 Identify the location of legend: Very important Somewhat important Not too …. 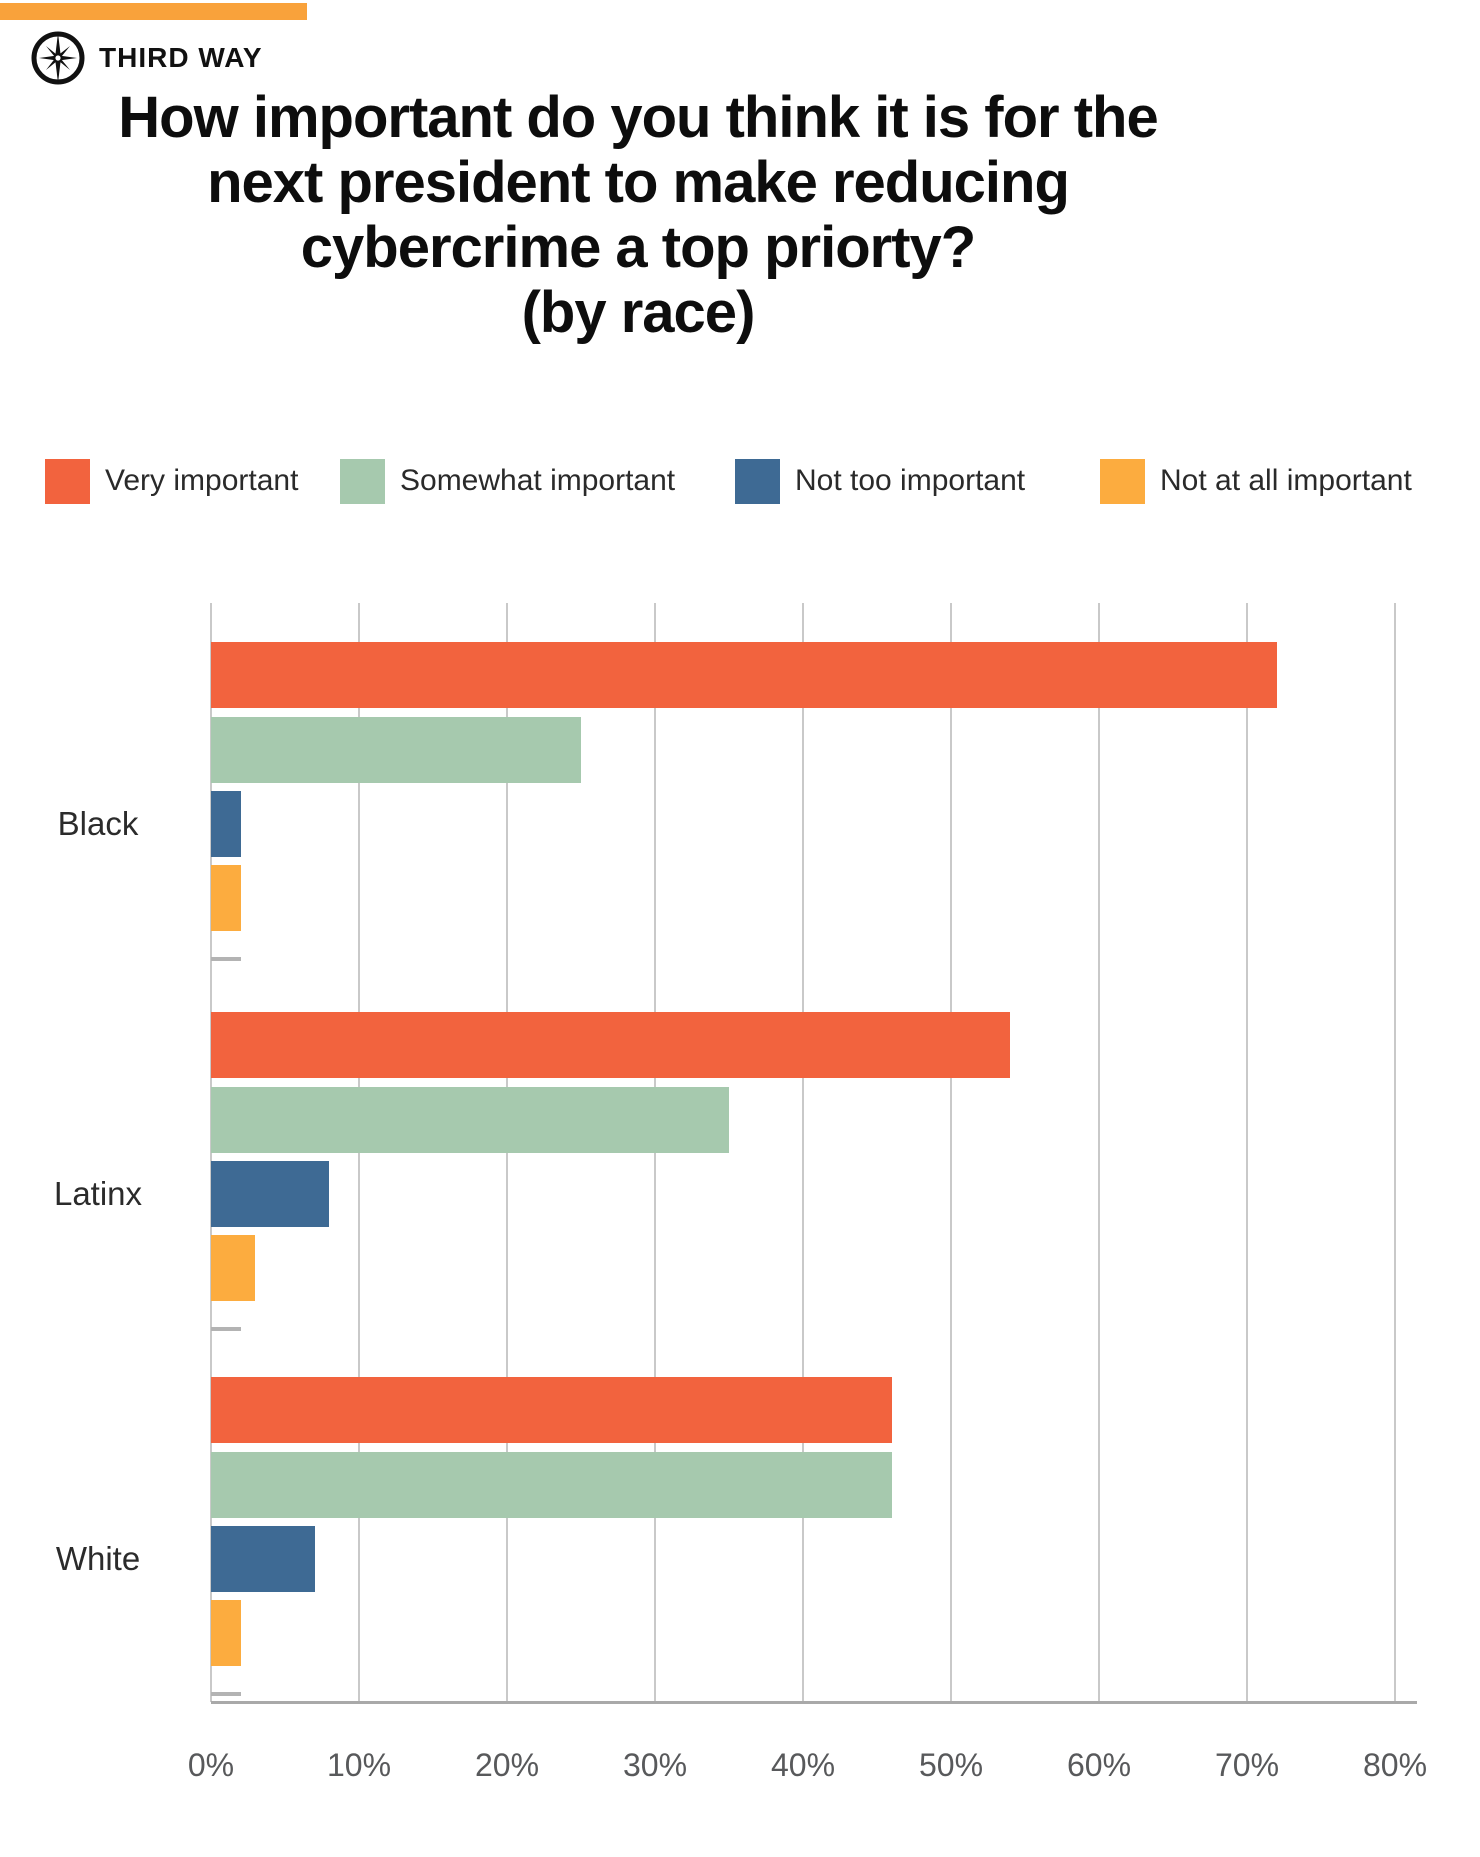
(740, 481).